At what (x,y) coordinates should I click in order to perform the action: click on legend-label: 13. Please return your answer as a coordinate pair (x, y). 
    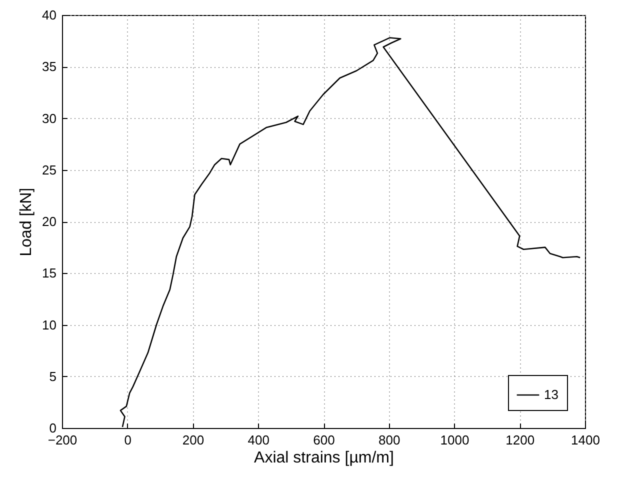
    Looking at the image, I should click on (551, 394).